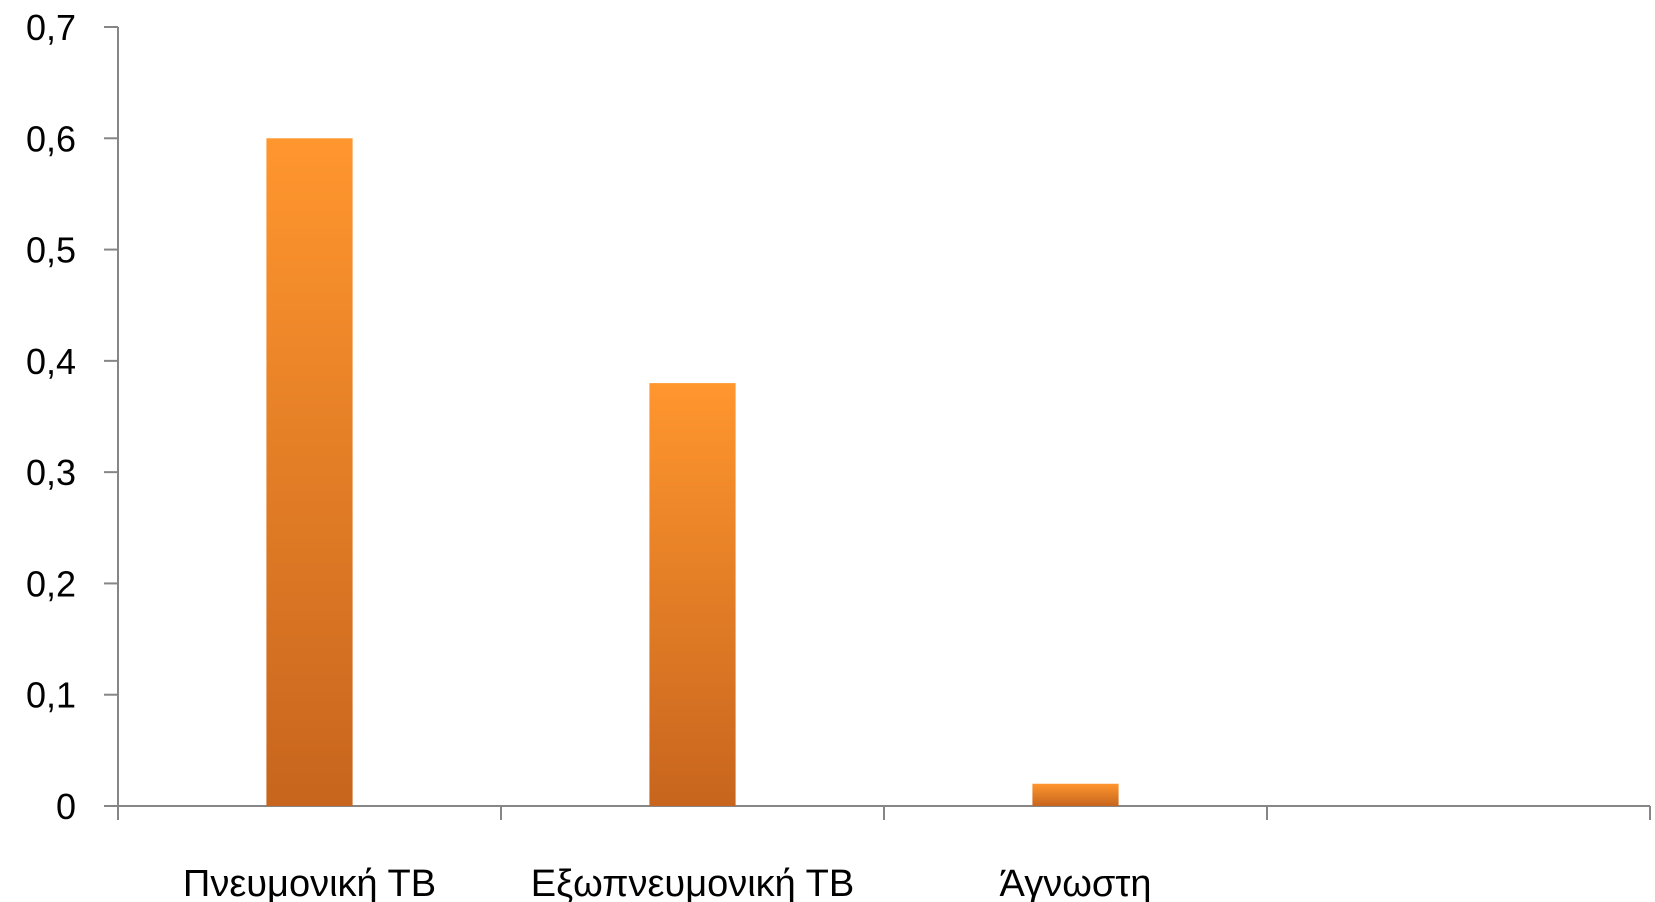 This screenshot has height=902, width=1655. Describe the element at coordinates (692, 882) in the screenshot. I see `x-category-label: Εξωπνευμονική ΤΒ` at that location.